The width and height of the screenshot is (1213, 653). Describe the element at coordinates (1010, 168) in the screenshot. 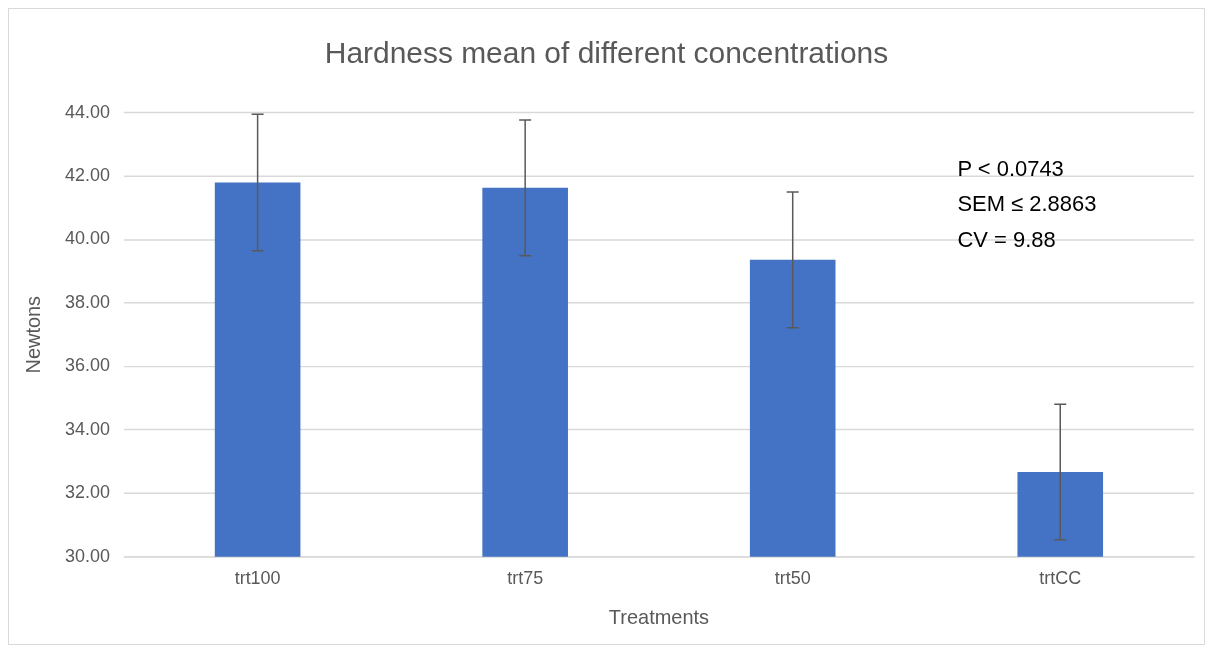

I see `annotation: P < 0.0743` at that location.